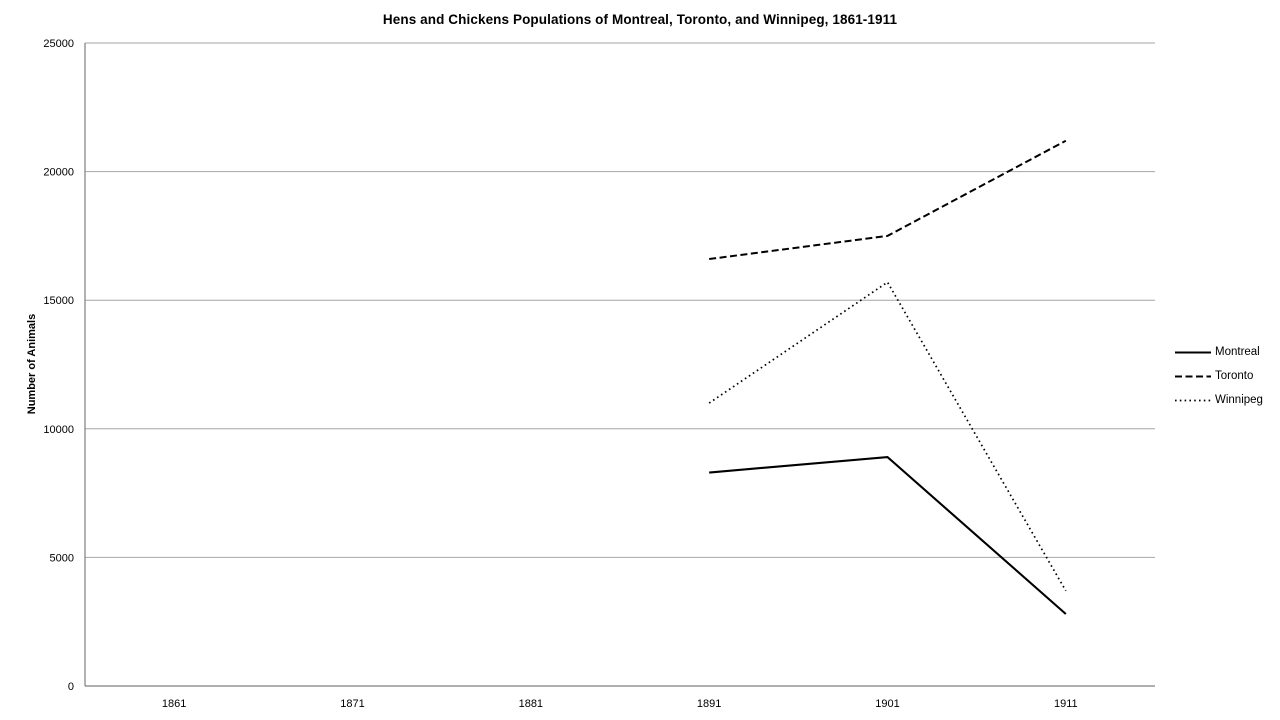 The image size is (1280, 720). I want to click on series-line-winnipeg, so click(887, 436).